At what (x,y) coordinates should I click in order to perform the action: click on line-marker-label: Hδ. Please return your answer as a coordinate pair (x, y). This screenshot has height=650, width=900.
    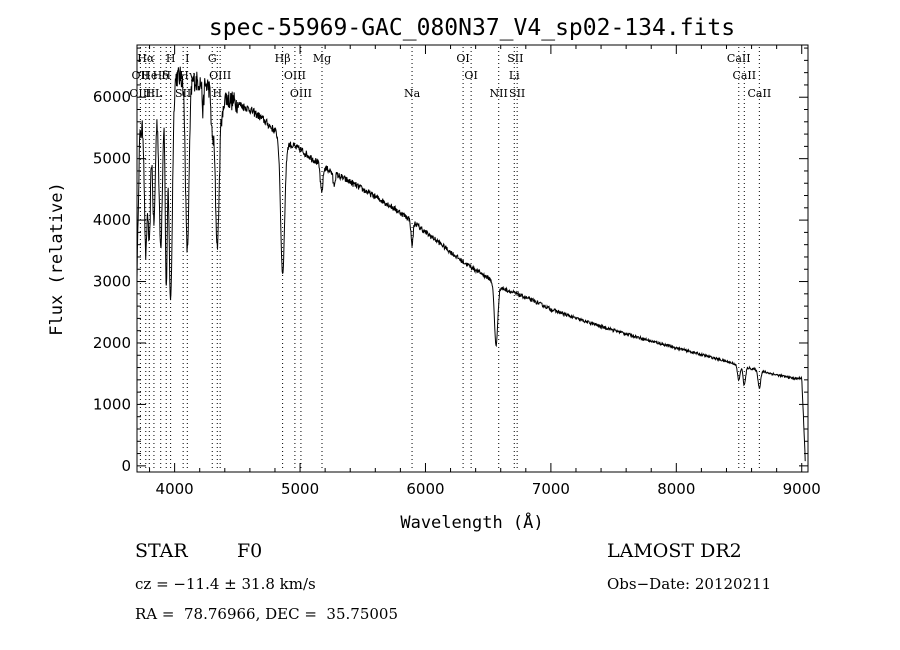
    Looking at the image, I should click on (161, 75).